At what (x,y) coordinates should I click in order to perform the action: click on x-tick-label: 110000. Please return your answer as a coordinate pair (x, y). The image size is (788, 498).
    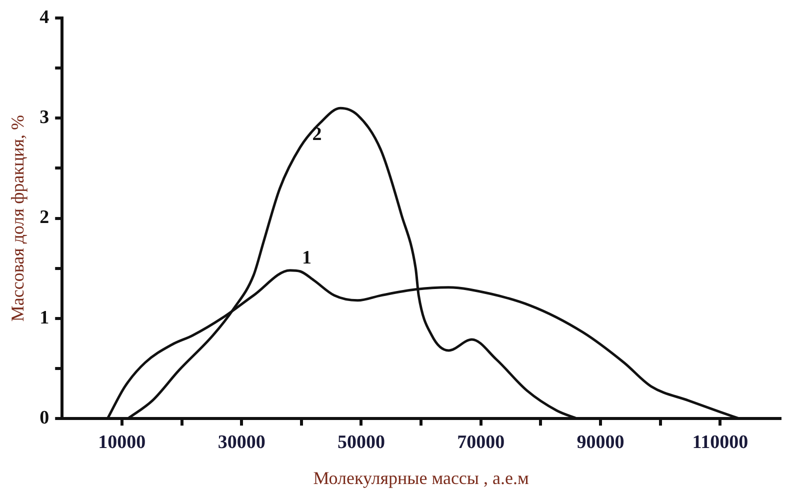
    Looking at the image, I should click on (720, 442).